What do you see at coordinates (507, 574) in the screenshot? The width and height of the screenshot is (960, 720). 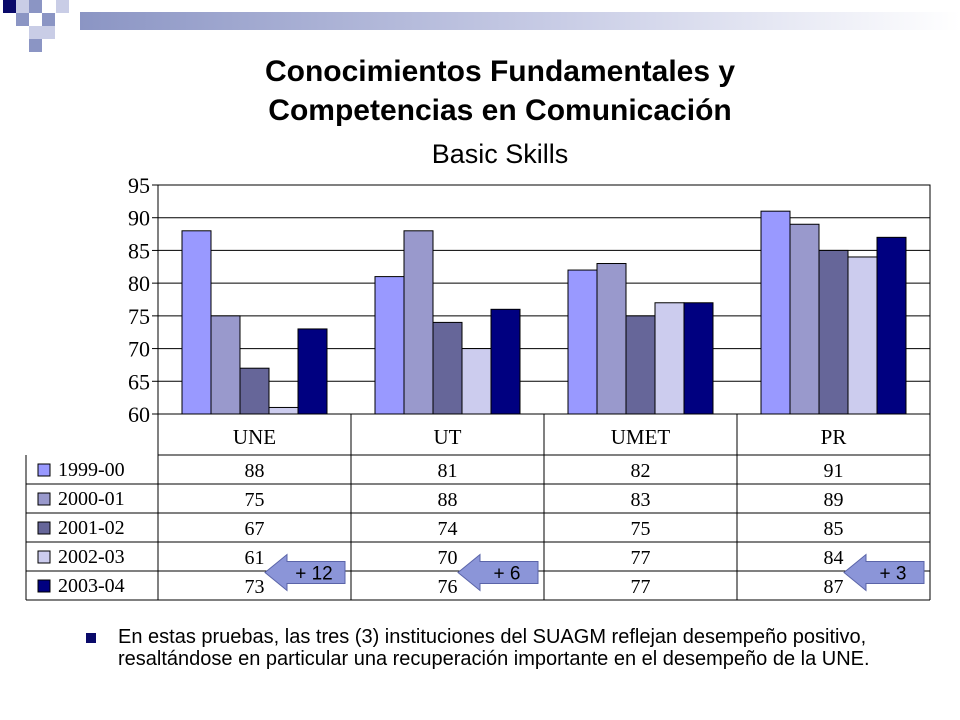 I see `annotation-label: + 6` at bounding box center [507, 574].